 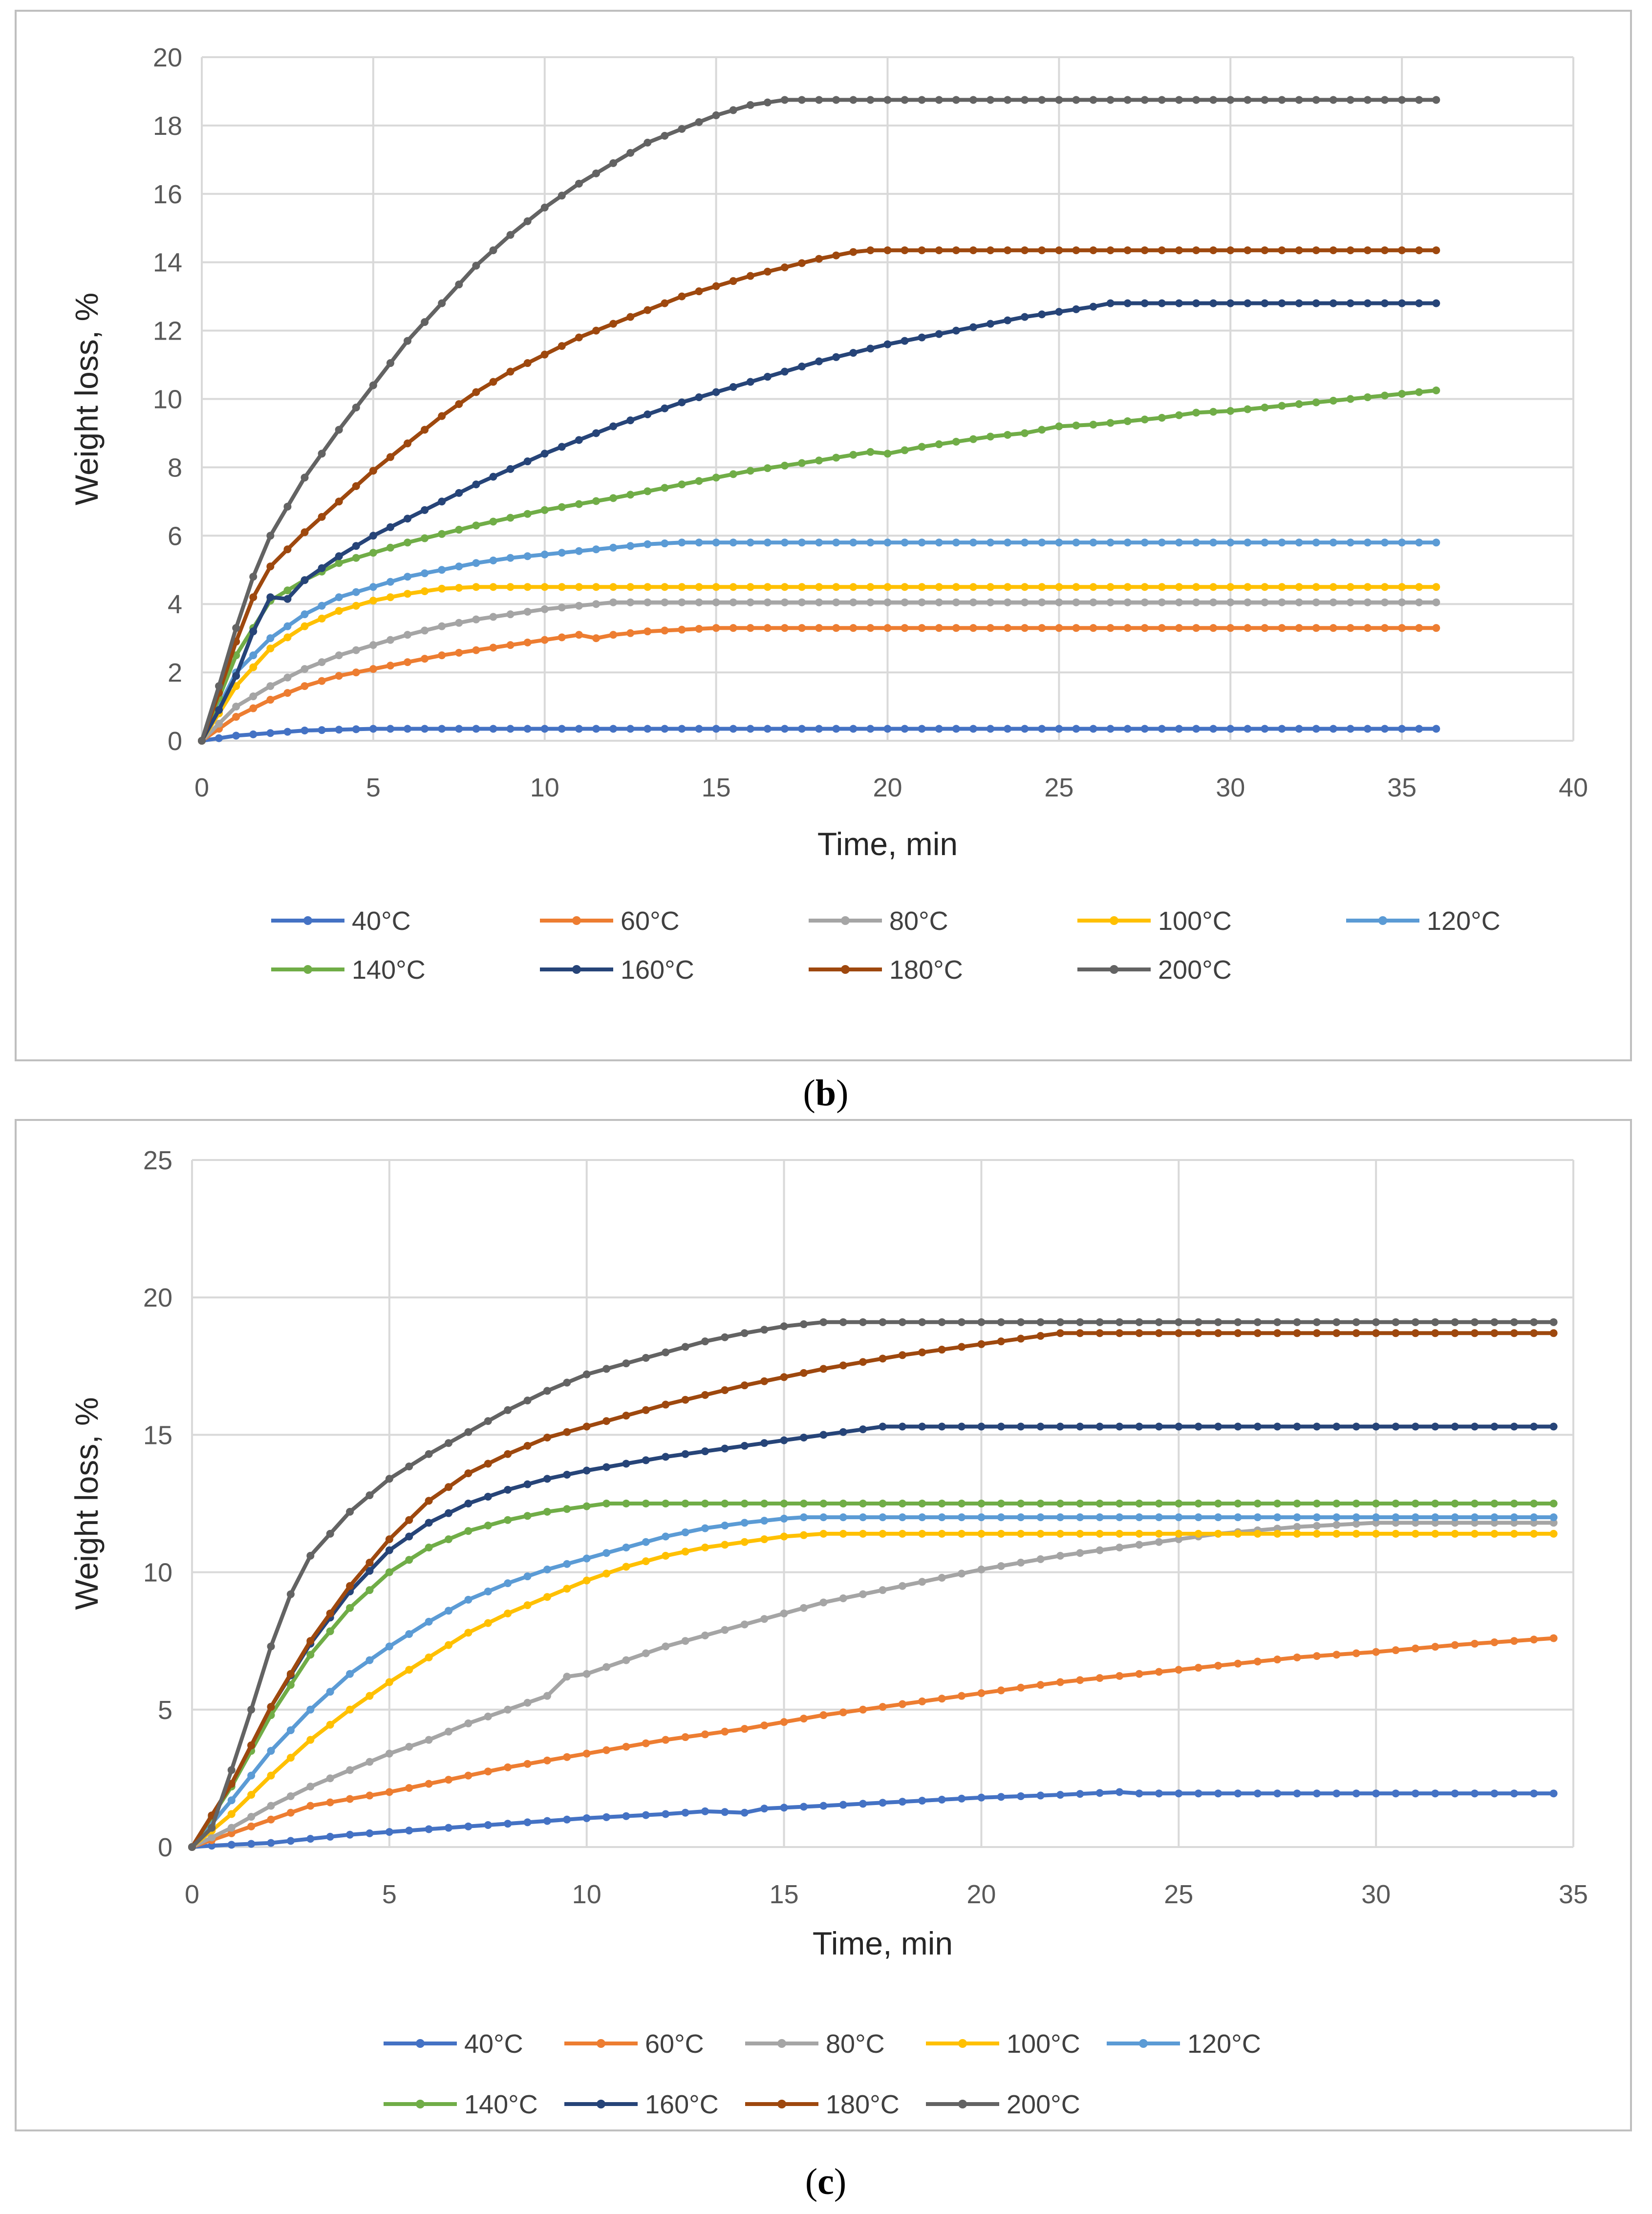 I want to click on chart-b-x-tick-label: 25, so click(x=1058, y=787).